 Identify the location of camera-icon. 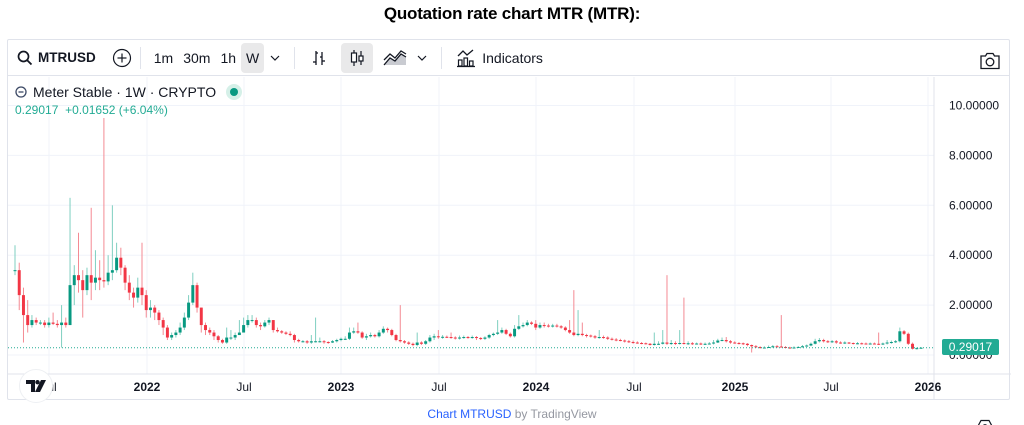
(990, 61).